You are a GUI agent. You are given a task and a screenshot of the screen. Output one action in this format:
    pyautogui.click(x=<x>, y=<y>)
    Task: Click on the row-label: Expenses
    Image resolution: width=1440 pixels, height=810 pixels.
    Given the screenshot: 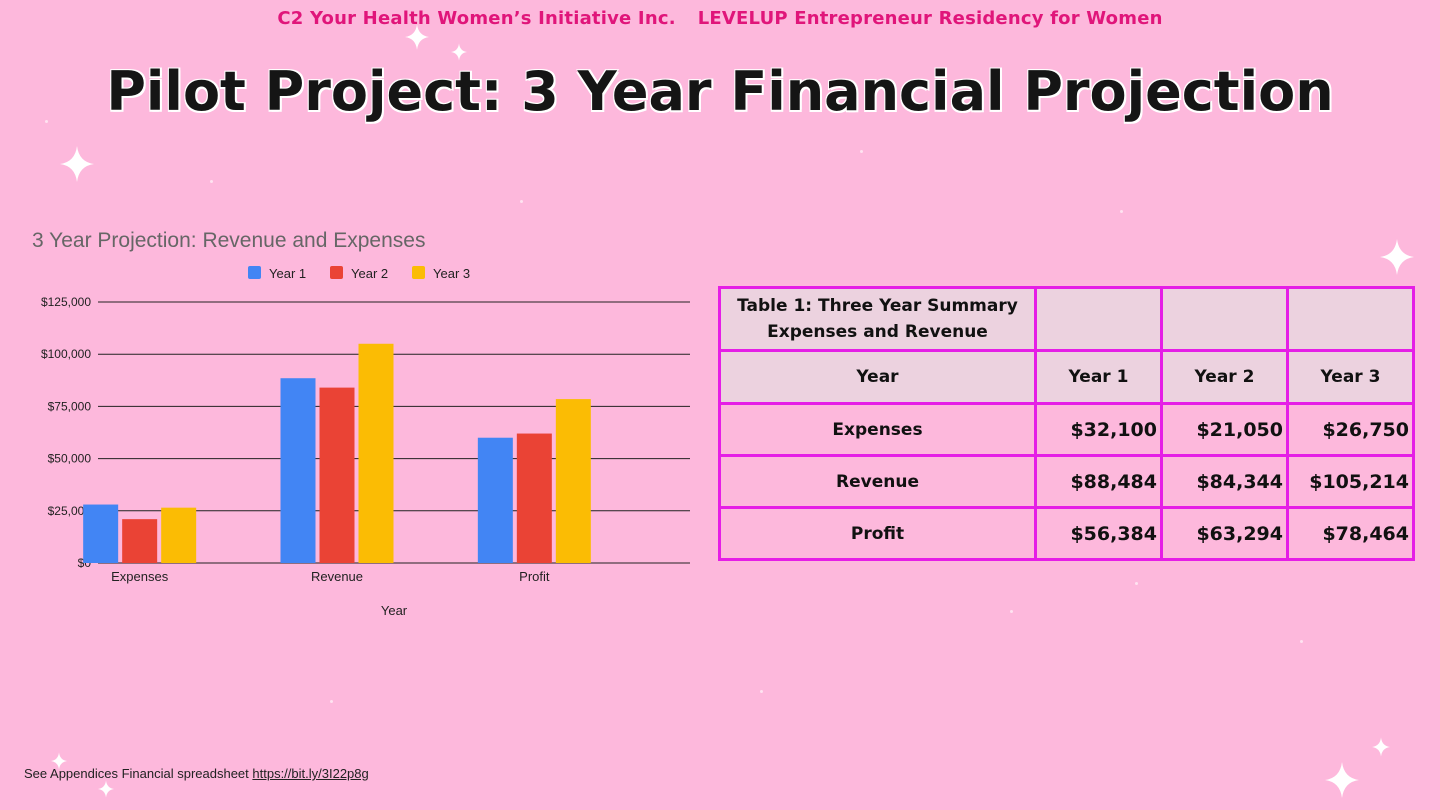 What is the action you would take?
    pyautogui.click(x=877, y=429)
    